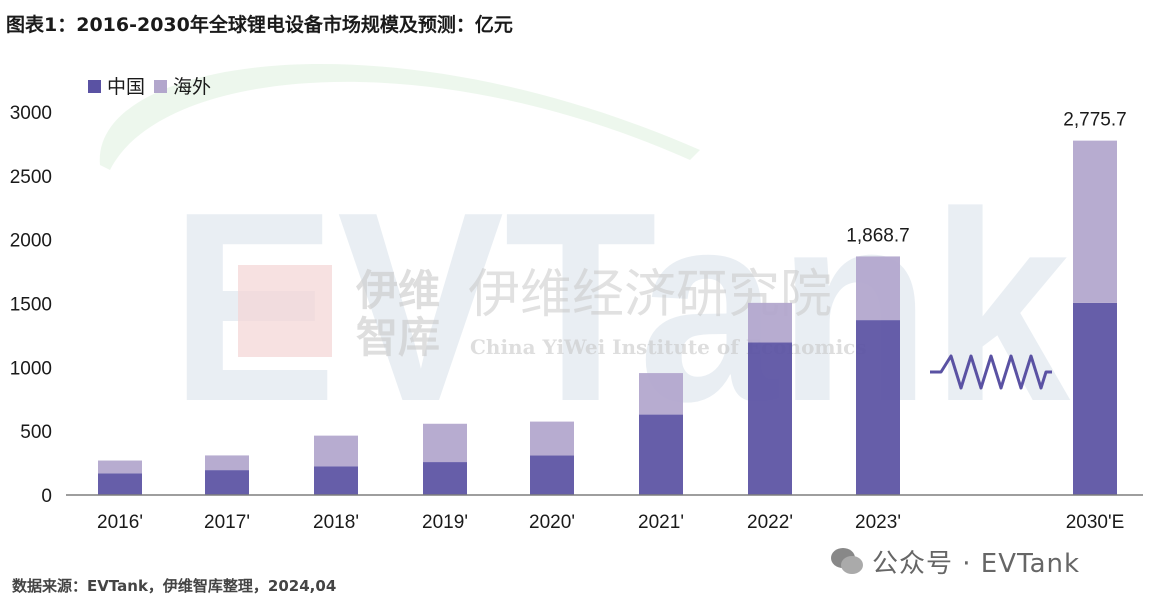  I want to click on x-tick-label: 2018', so click(336, 522).